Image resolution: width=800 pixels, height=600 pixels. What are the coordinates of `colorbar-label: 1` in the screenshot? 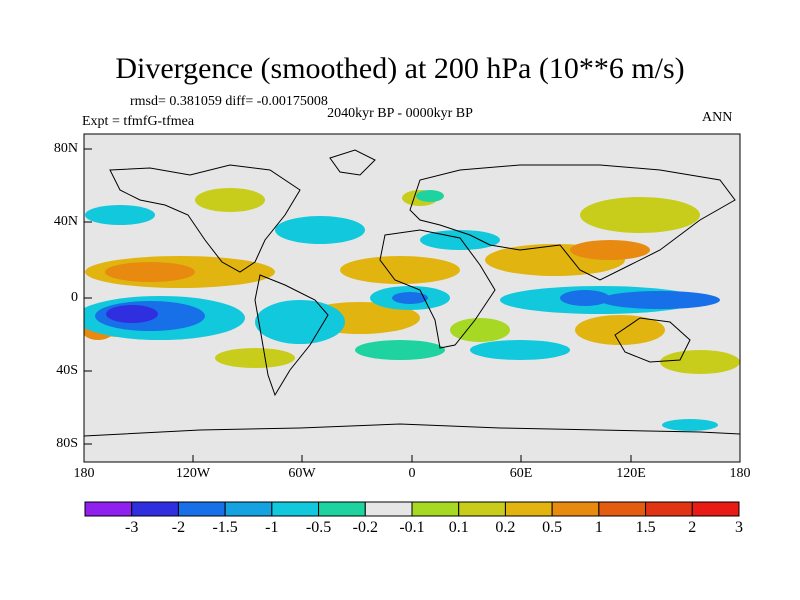 It's located at (598, 527).